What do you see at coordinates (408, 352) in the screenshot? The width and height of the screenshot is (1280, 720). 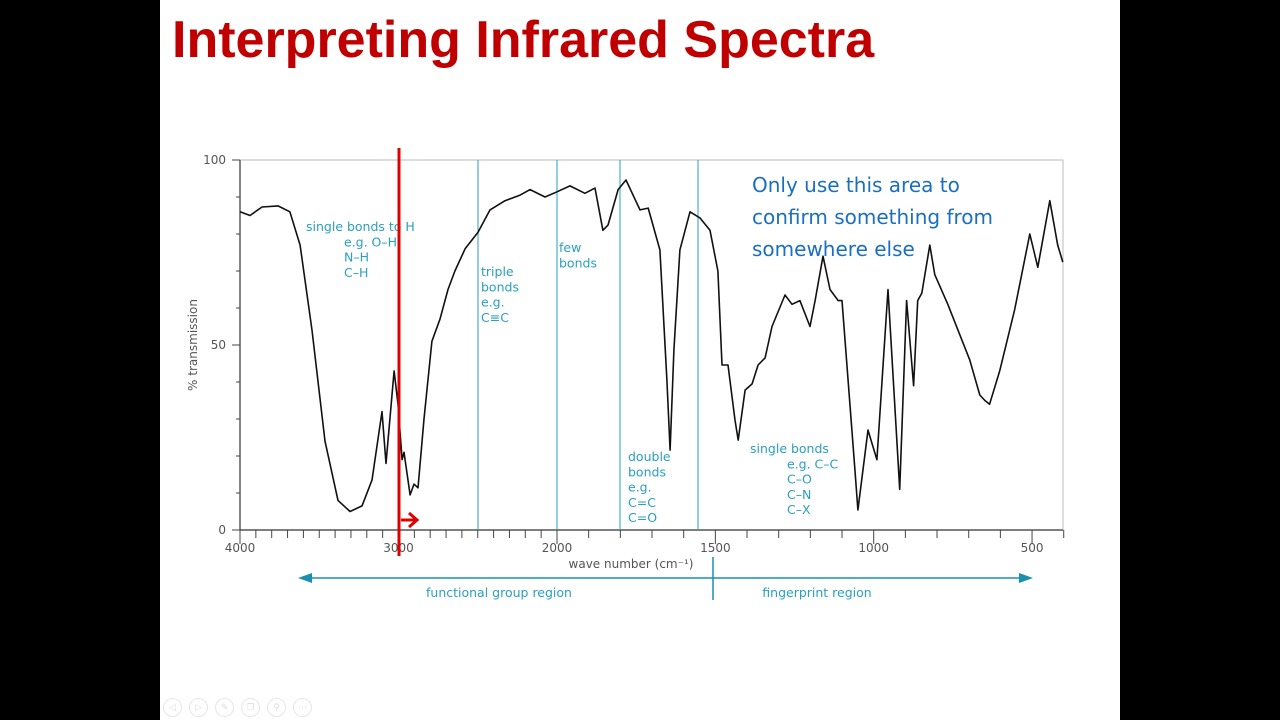 I see `presenter-marker` at bounding box center [408, 352].